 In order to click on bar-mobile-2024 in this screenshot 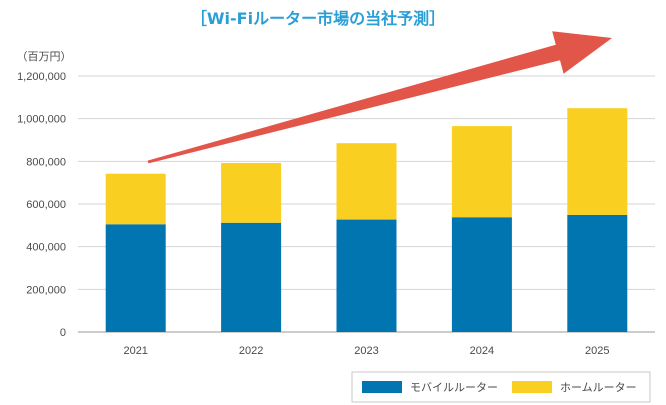, I will do `click(481, 274)`.